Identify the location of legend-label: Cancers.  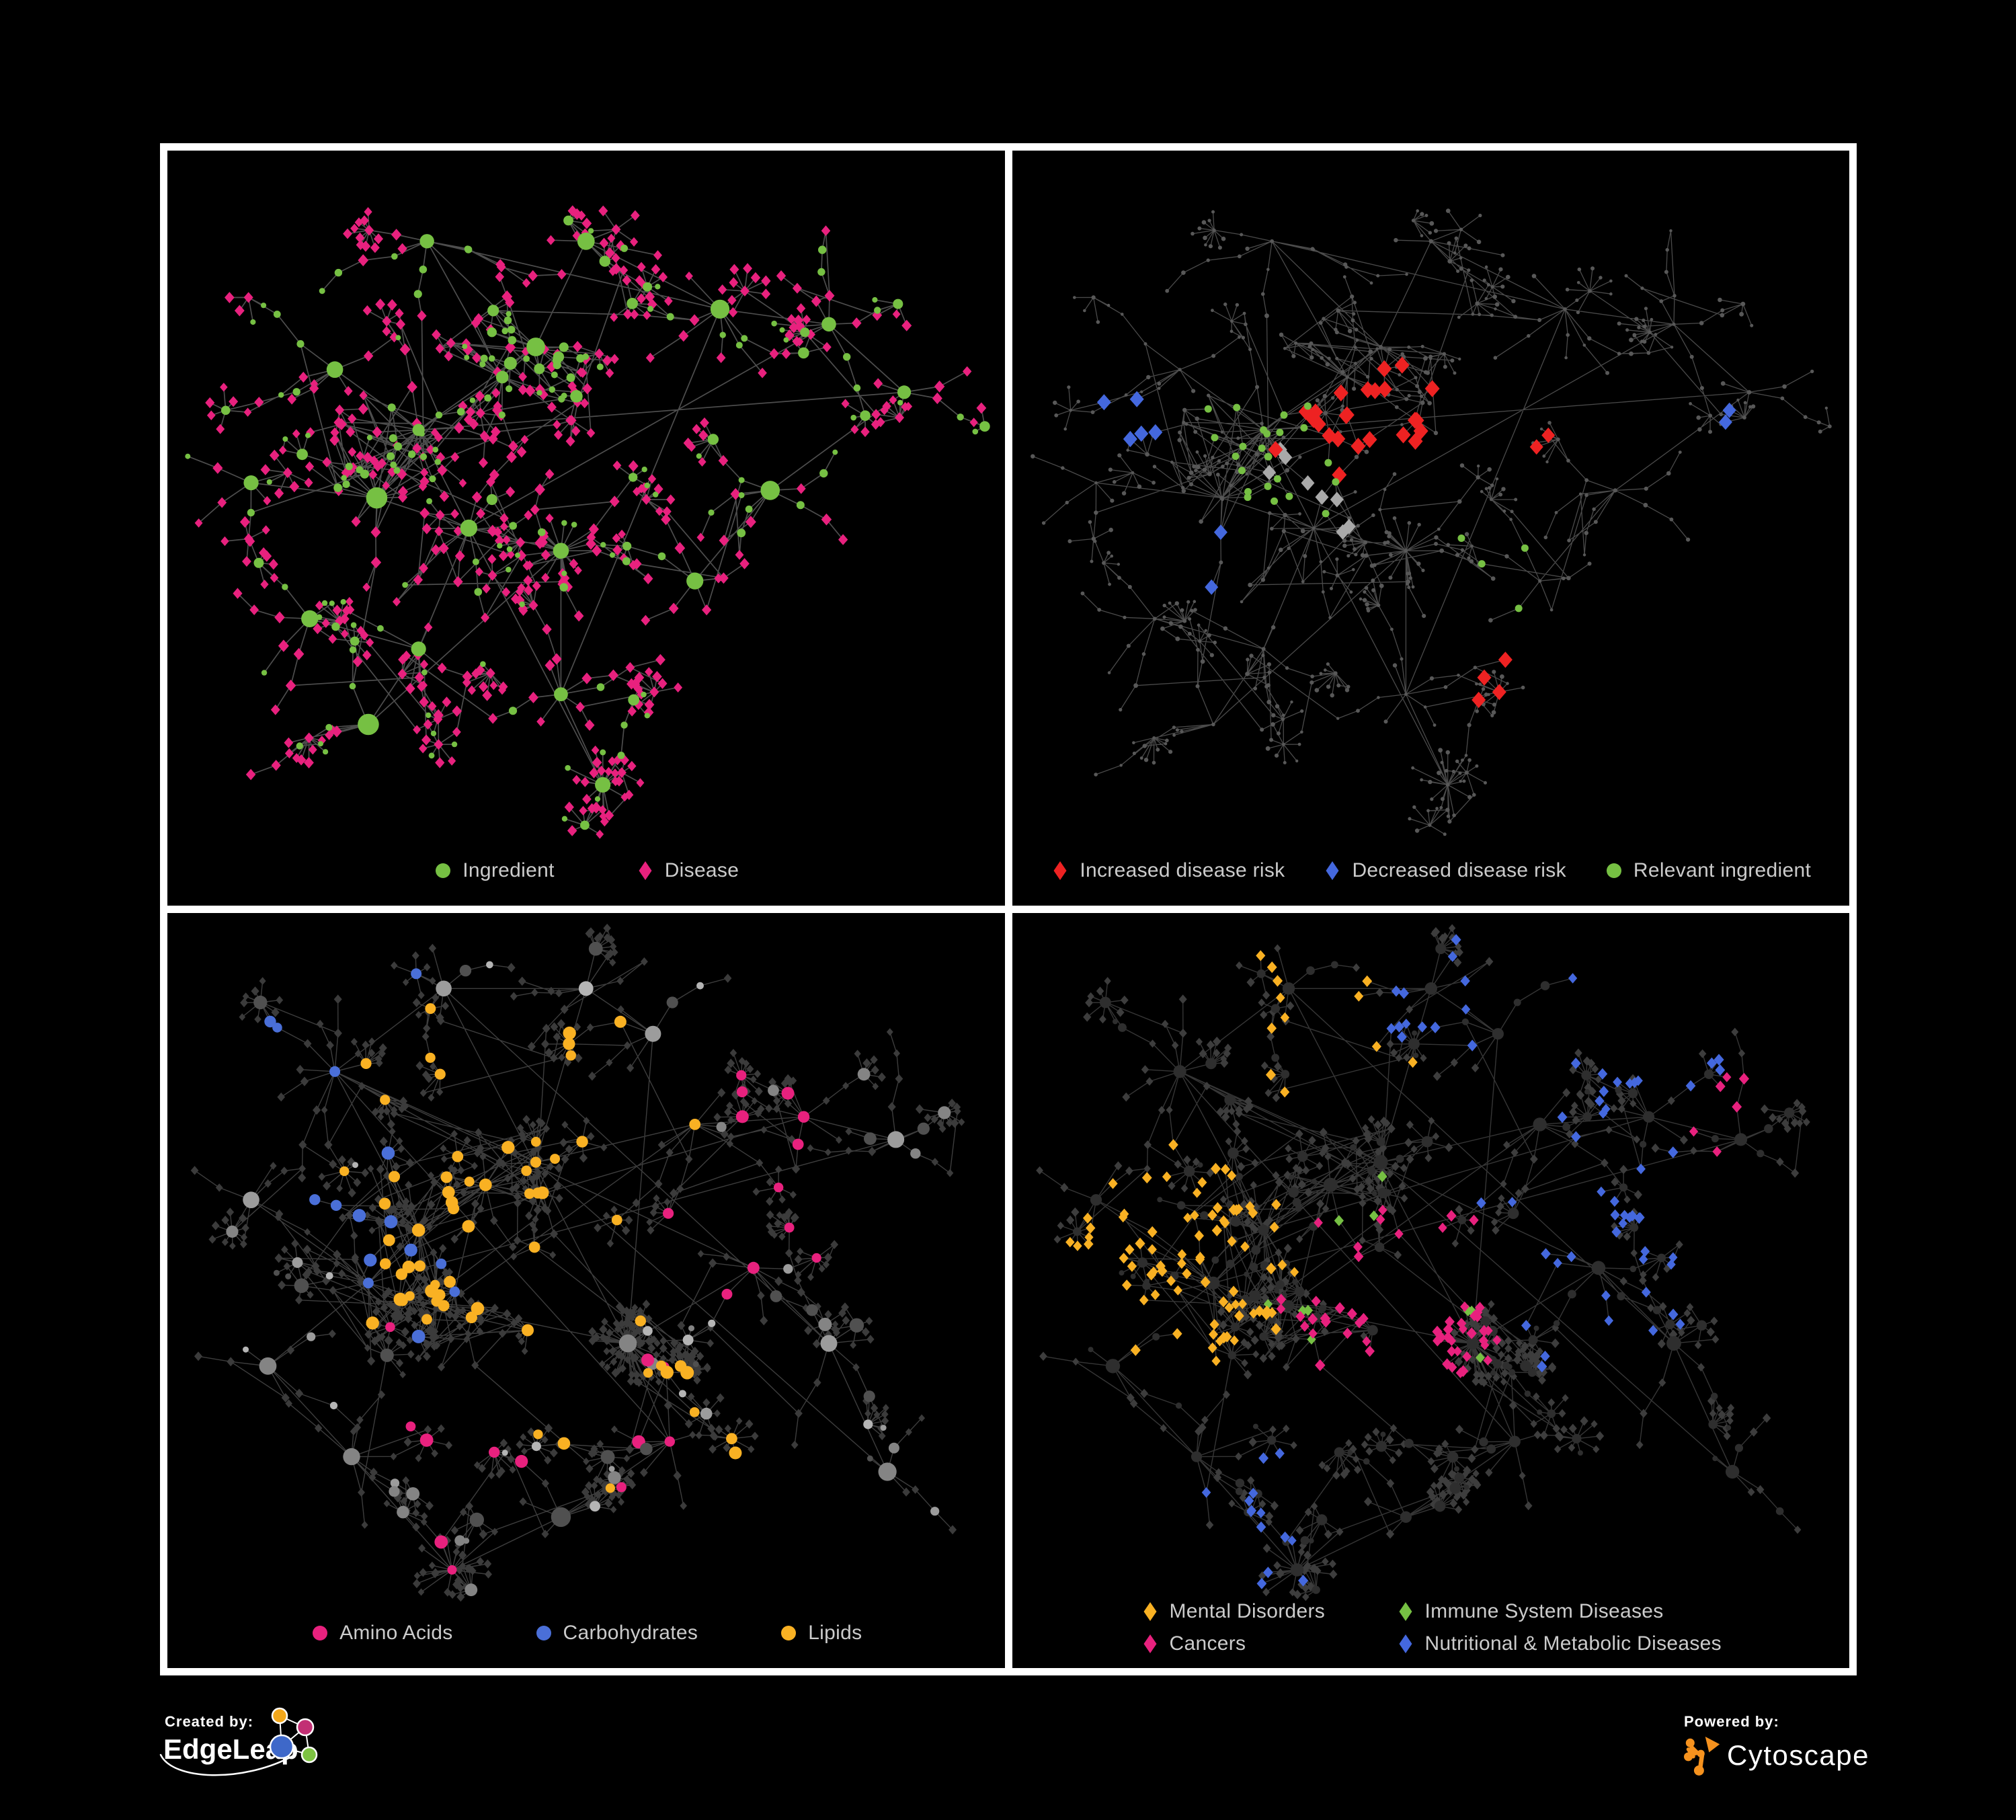
(1207, 1643).